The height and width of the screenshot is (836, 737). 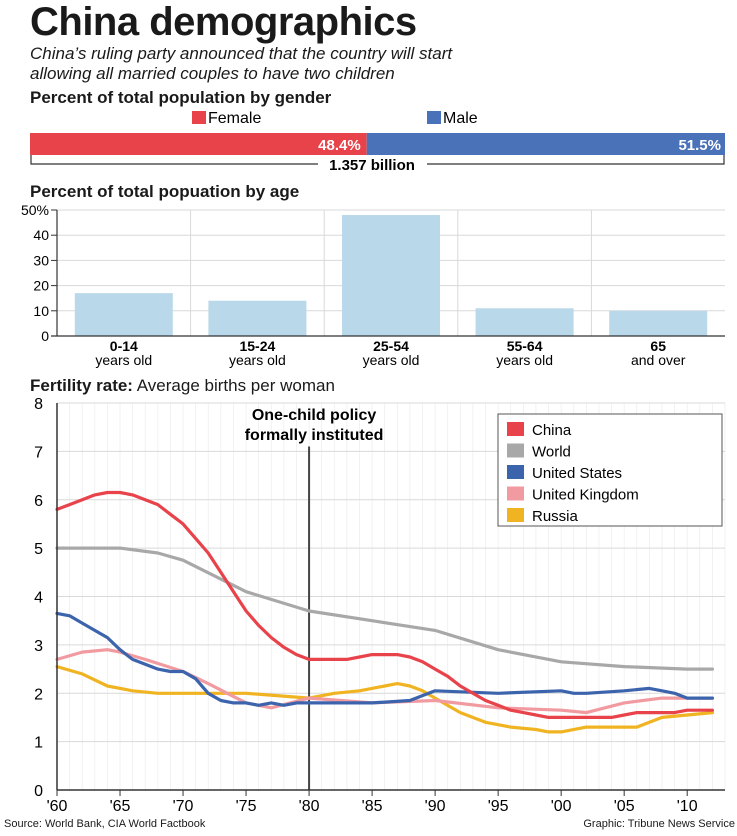 What do you see at coordinates (699, 145) in the screenshot?
I see `male-value-label: 51.5%` at bounding box center [699, 145].